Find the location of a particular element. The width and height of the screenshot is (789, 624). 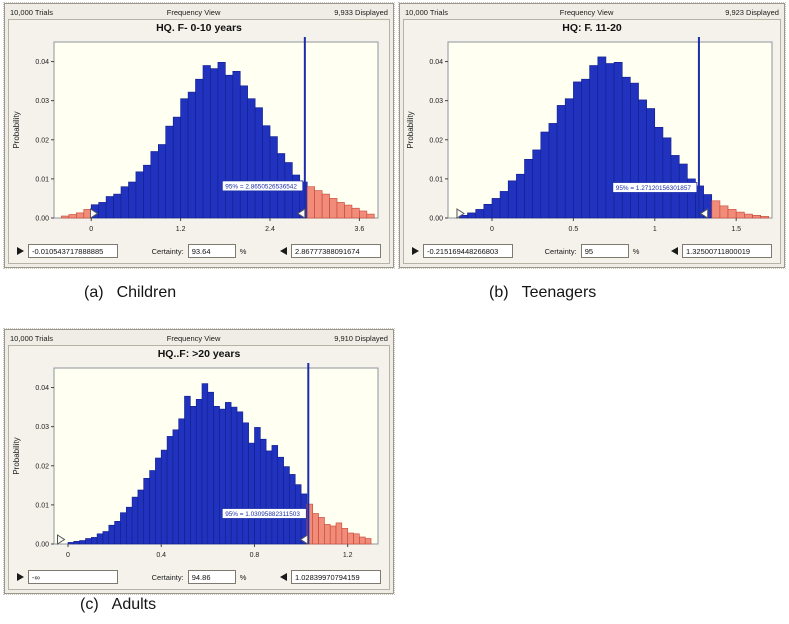

chart-title: HQ: F. 11-20 is located at coordinates (592, 28).